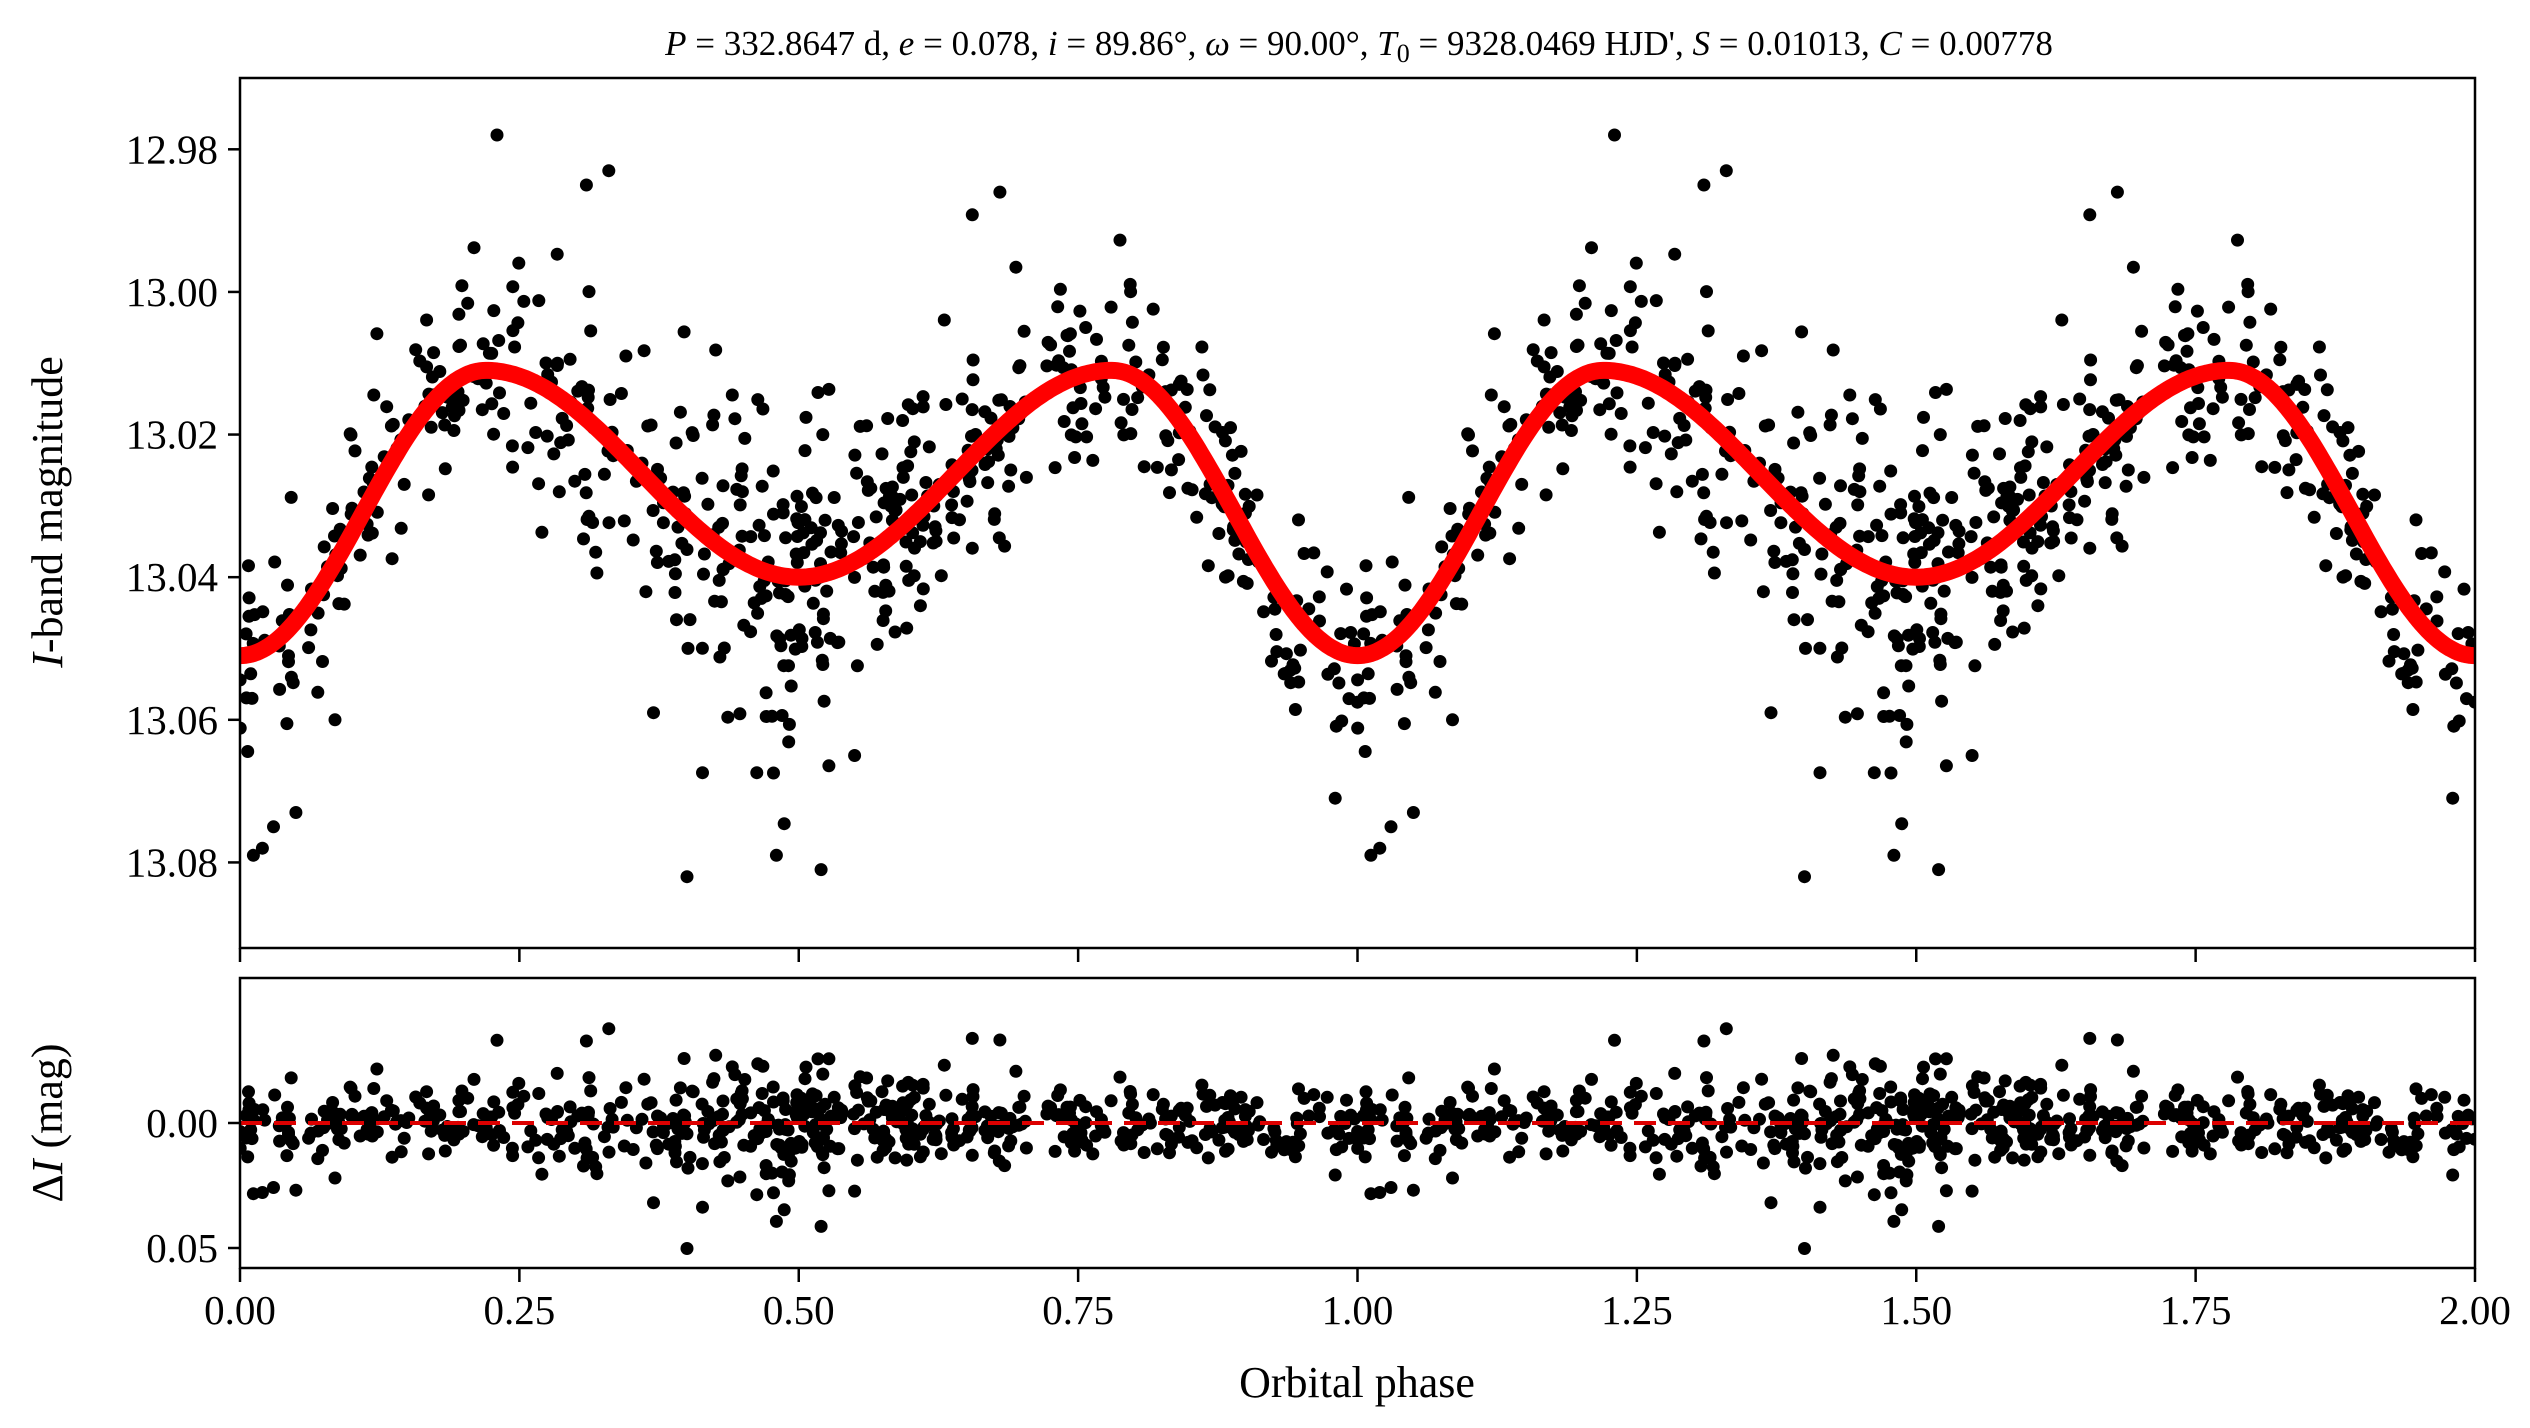 The width and height of the screenshot is (2530, 1428). Describe the element at coordinates (172, 720) in the screenshot. I see `y-tick-label: 13.06` at that location.